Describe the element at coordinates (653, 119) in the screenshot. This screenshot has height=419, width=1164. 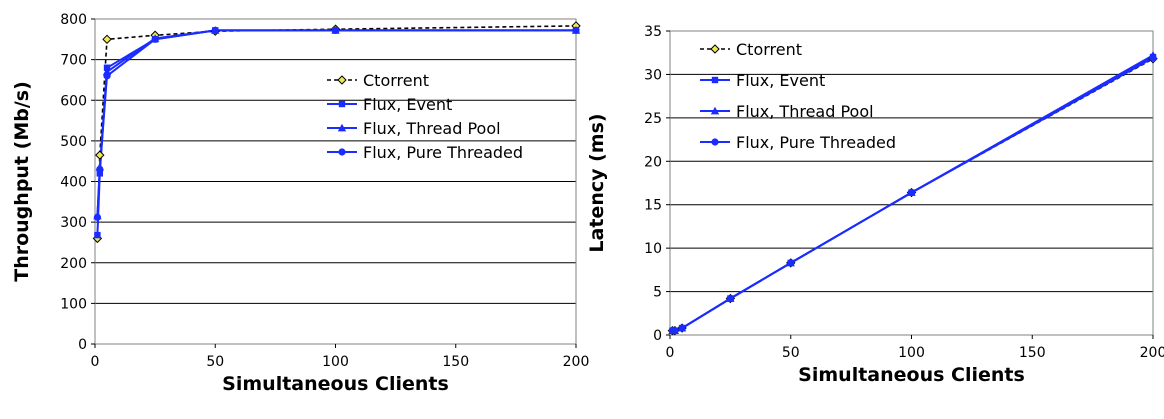
I see `y-tick-label: 25` at that location.